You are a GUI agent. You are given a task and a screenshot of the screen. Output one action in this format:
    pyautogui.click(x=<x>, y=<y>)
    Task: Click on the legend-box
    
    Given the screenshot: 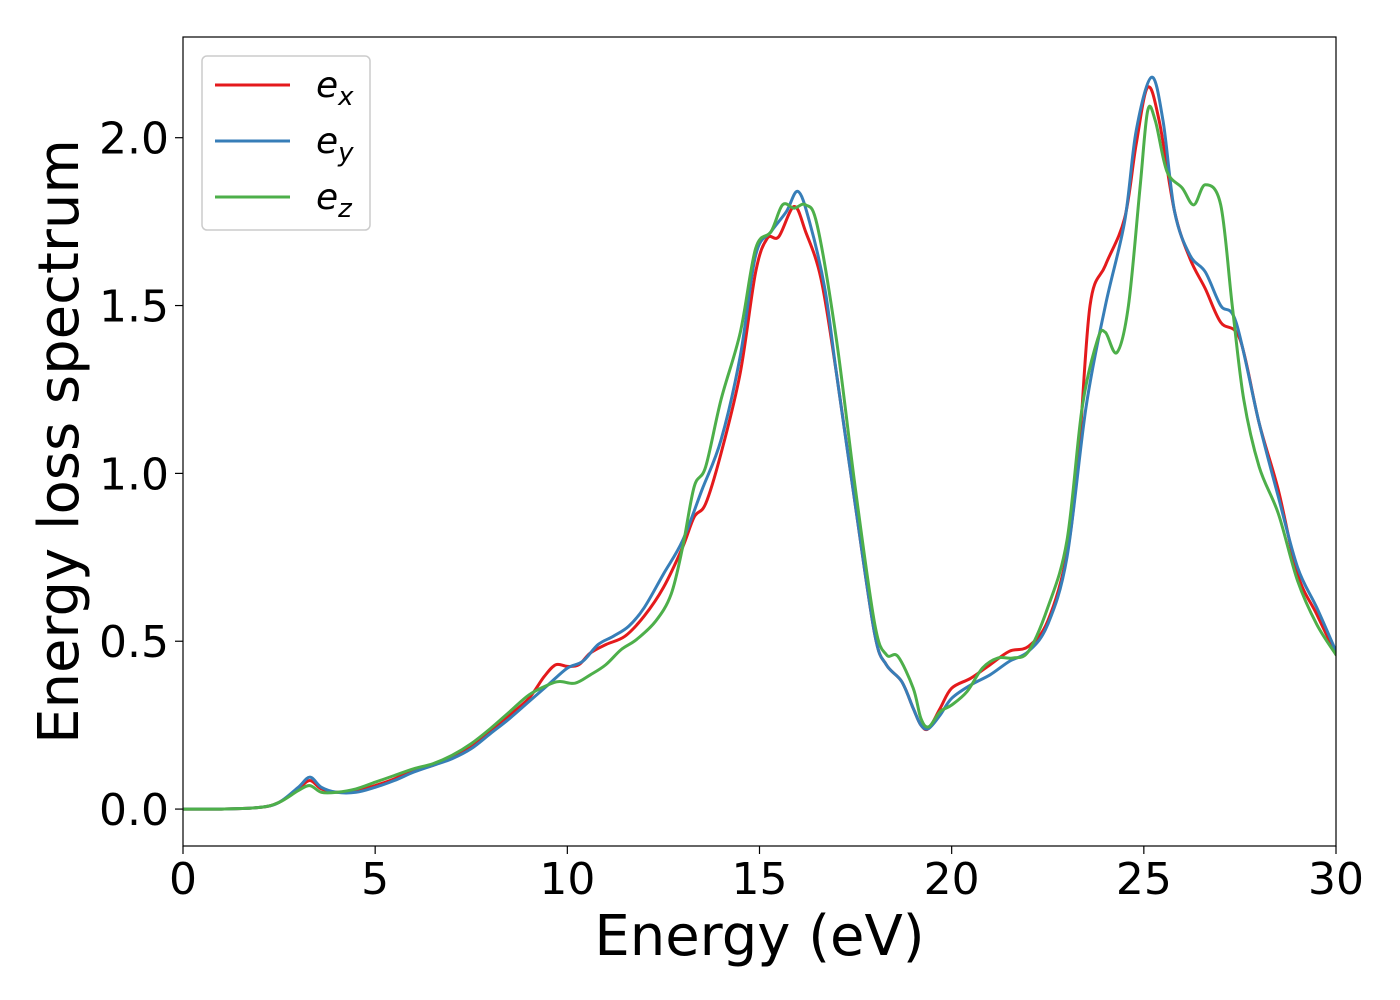 What is the action you would take?
    pyautogui.click(x=286, y=143)
    